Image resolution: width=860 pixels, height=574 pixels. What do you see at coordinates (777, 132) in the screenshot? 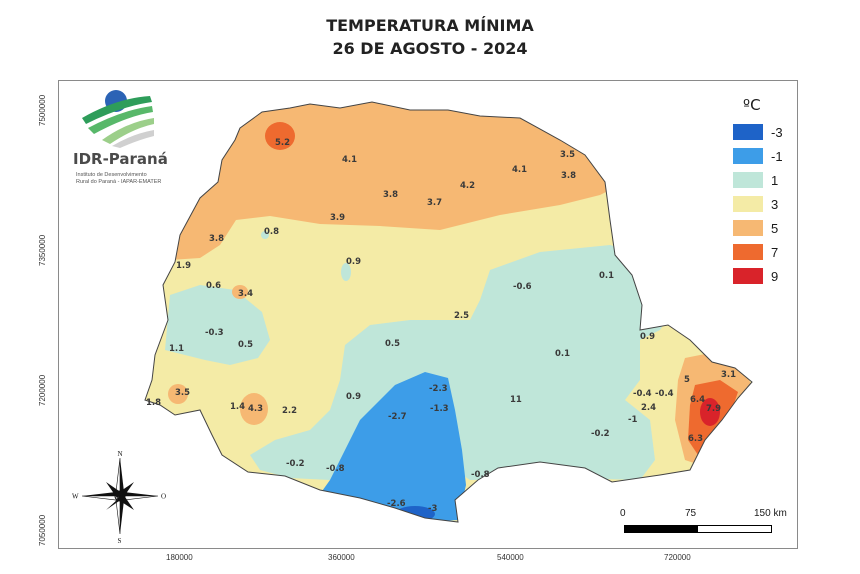
I see `legend-label: -3` at bounding box center [777, 132].